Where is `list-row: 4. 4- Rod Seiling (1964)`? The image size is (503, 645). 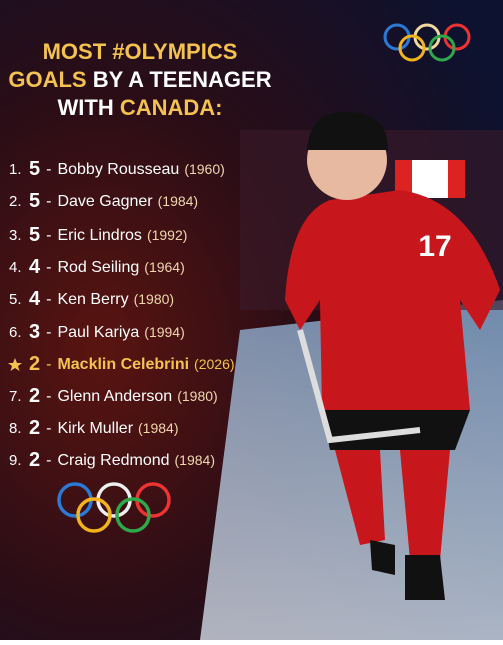 list-row: 4. 4- Rod Seiling (1964) is located at coordinates (97, 267).